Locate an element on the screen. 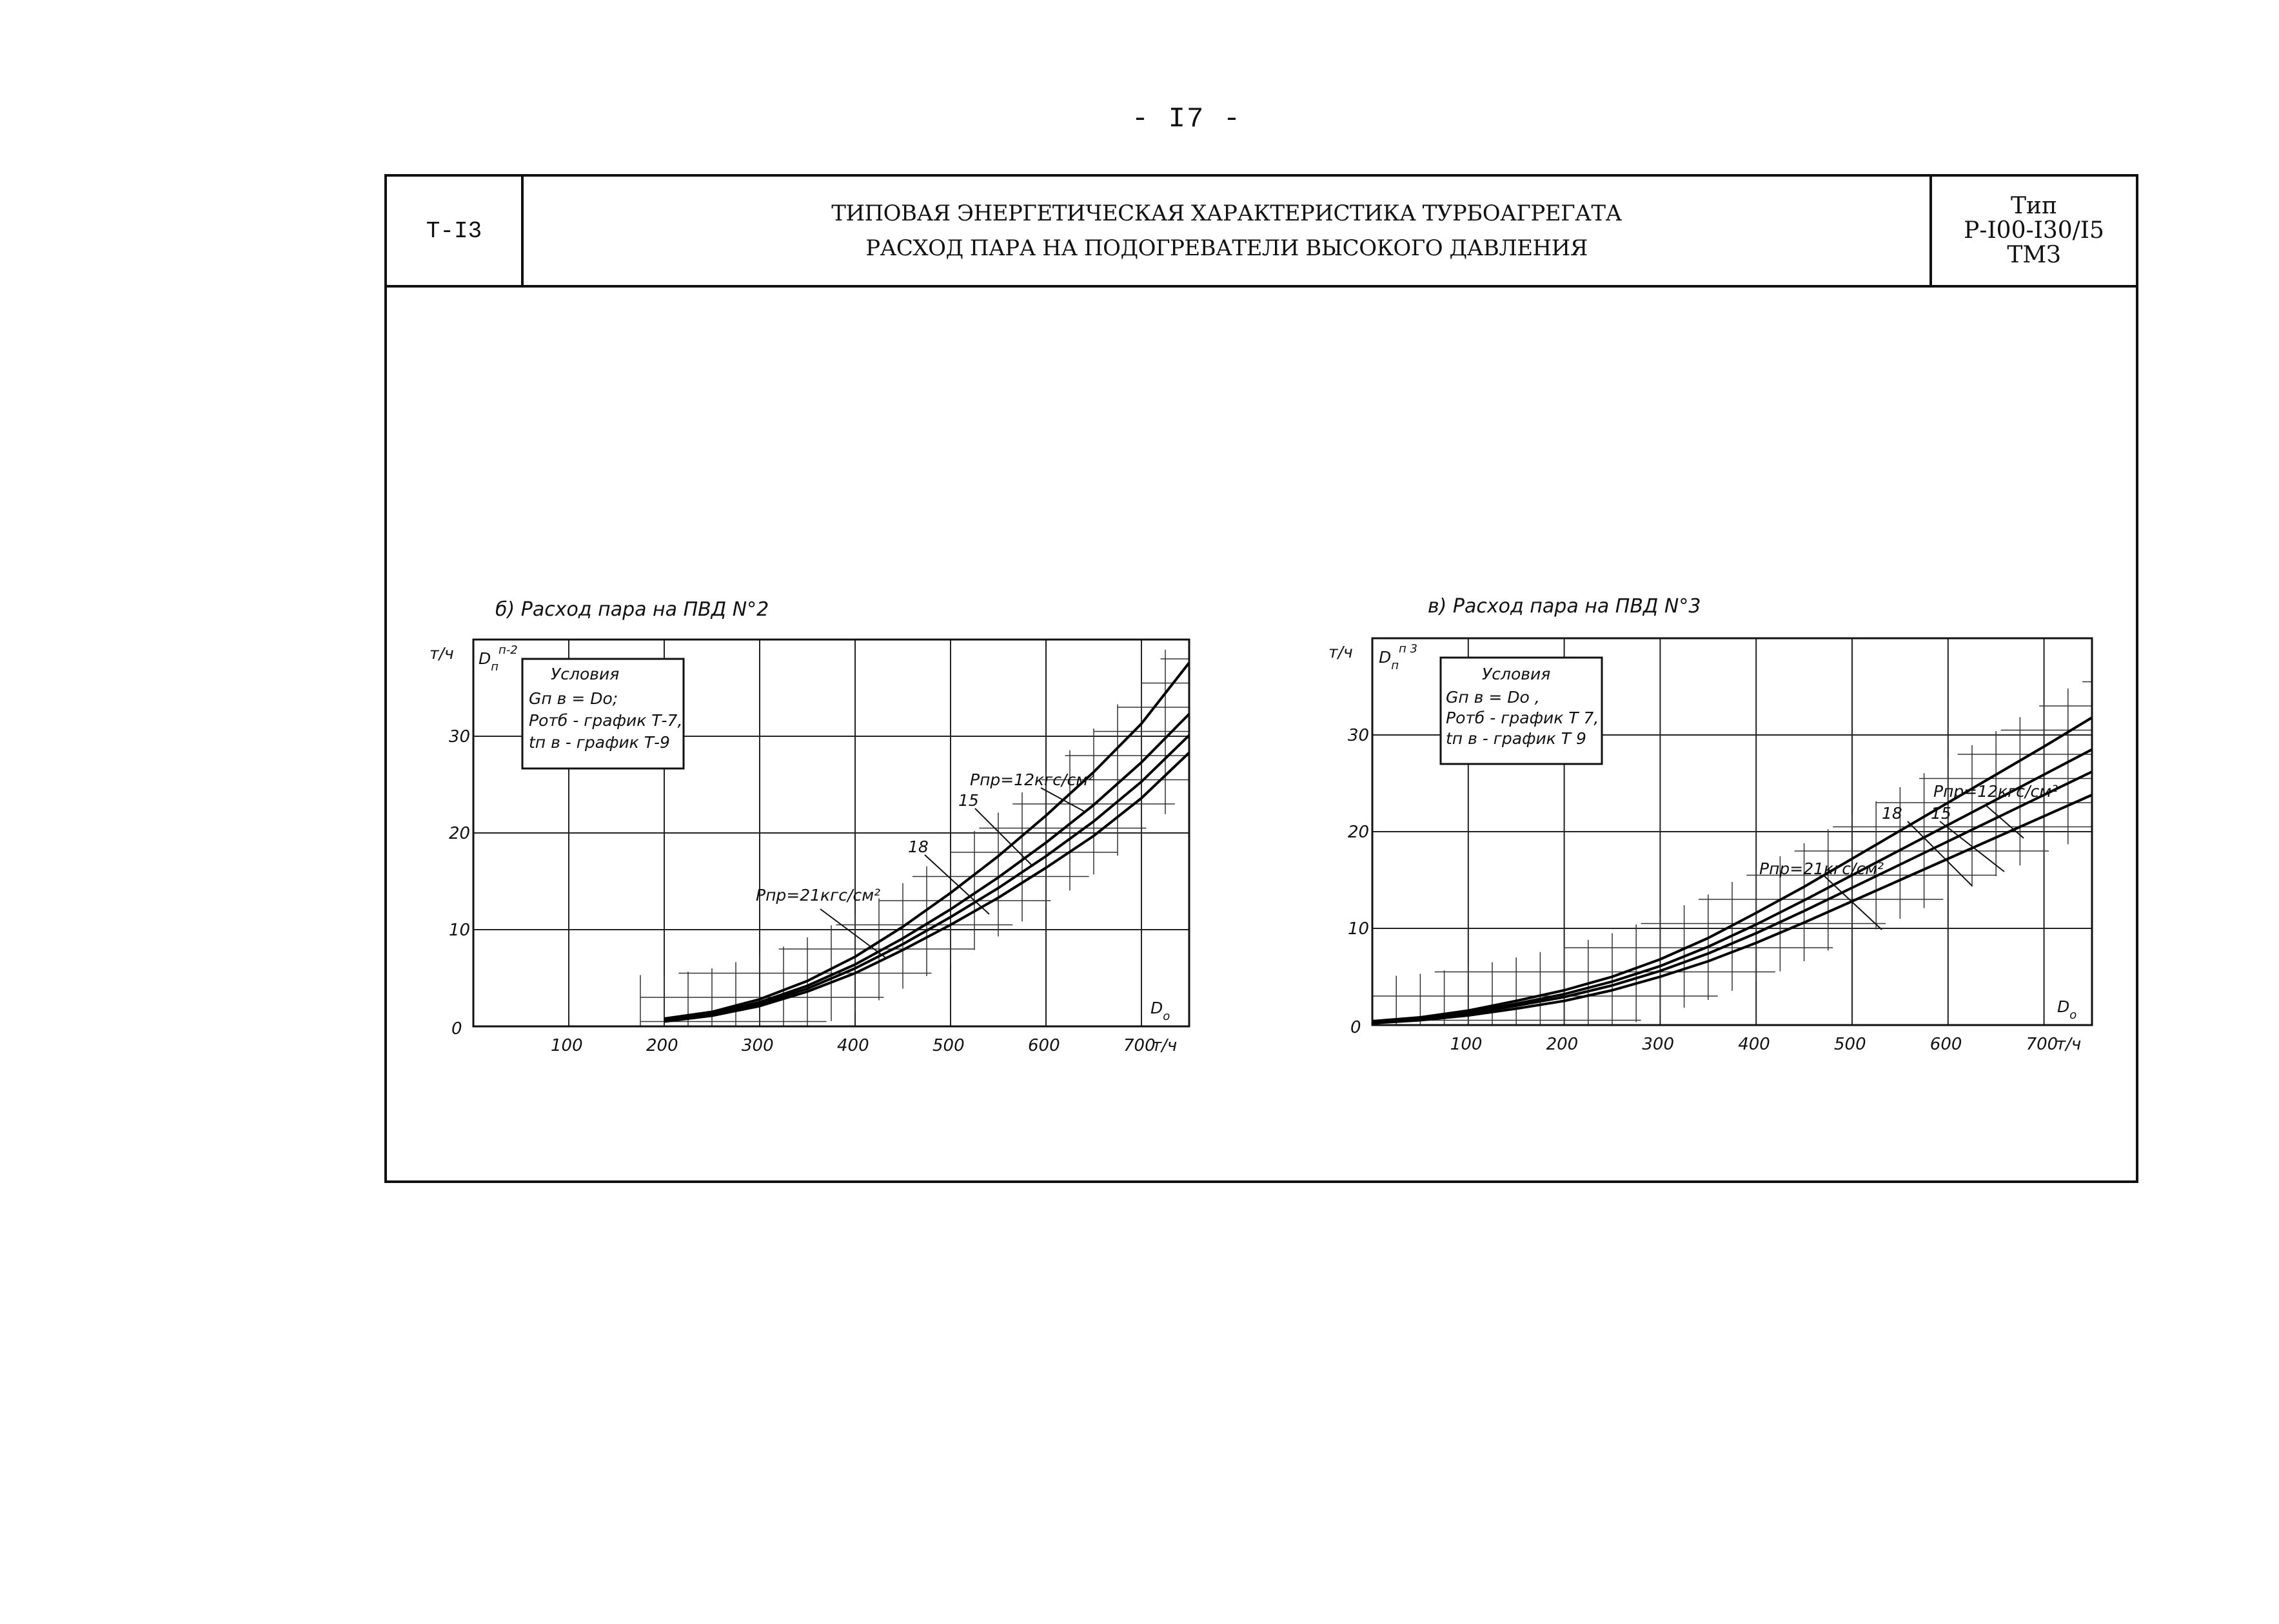 The width and height of the screenshot is (2279, 1624). conditions-line-3: tп в - график Т 9 is located at coordinates (1516, 738).